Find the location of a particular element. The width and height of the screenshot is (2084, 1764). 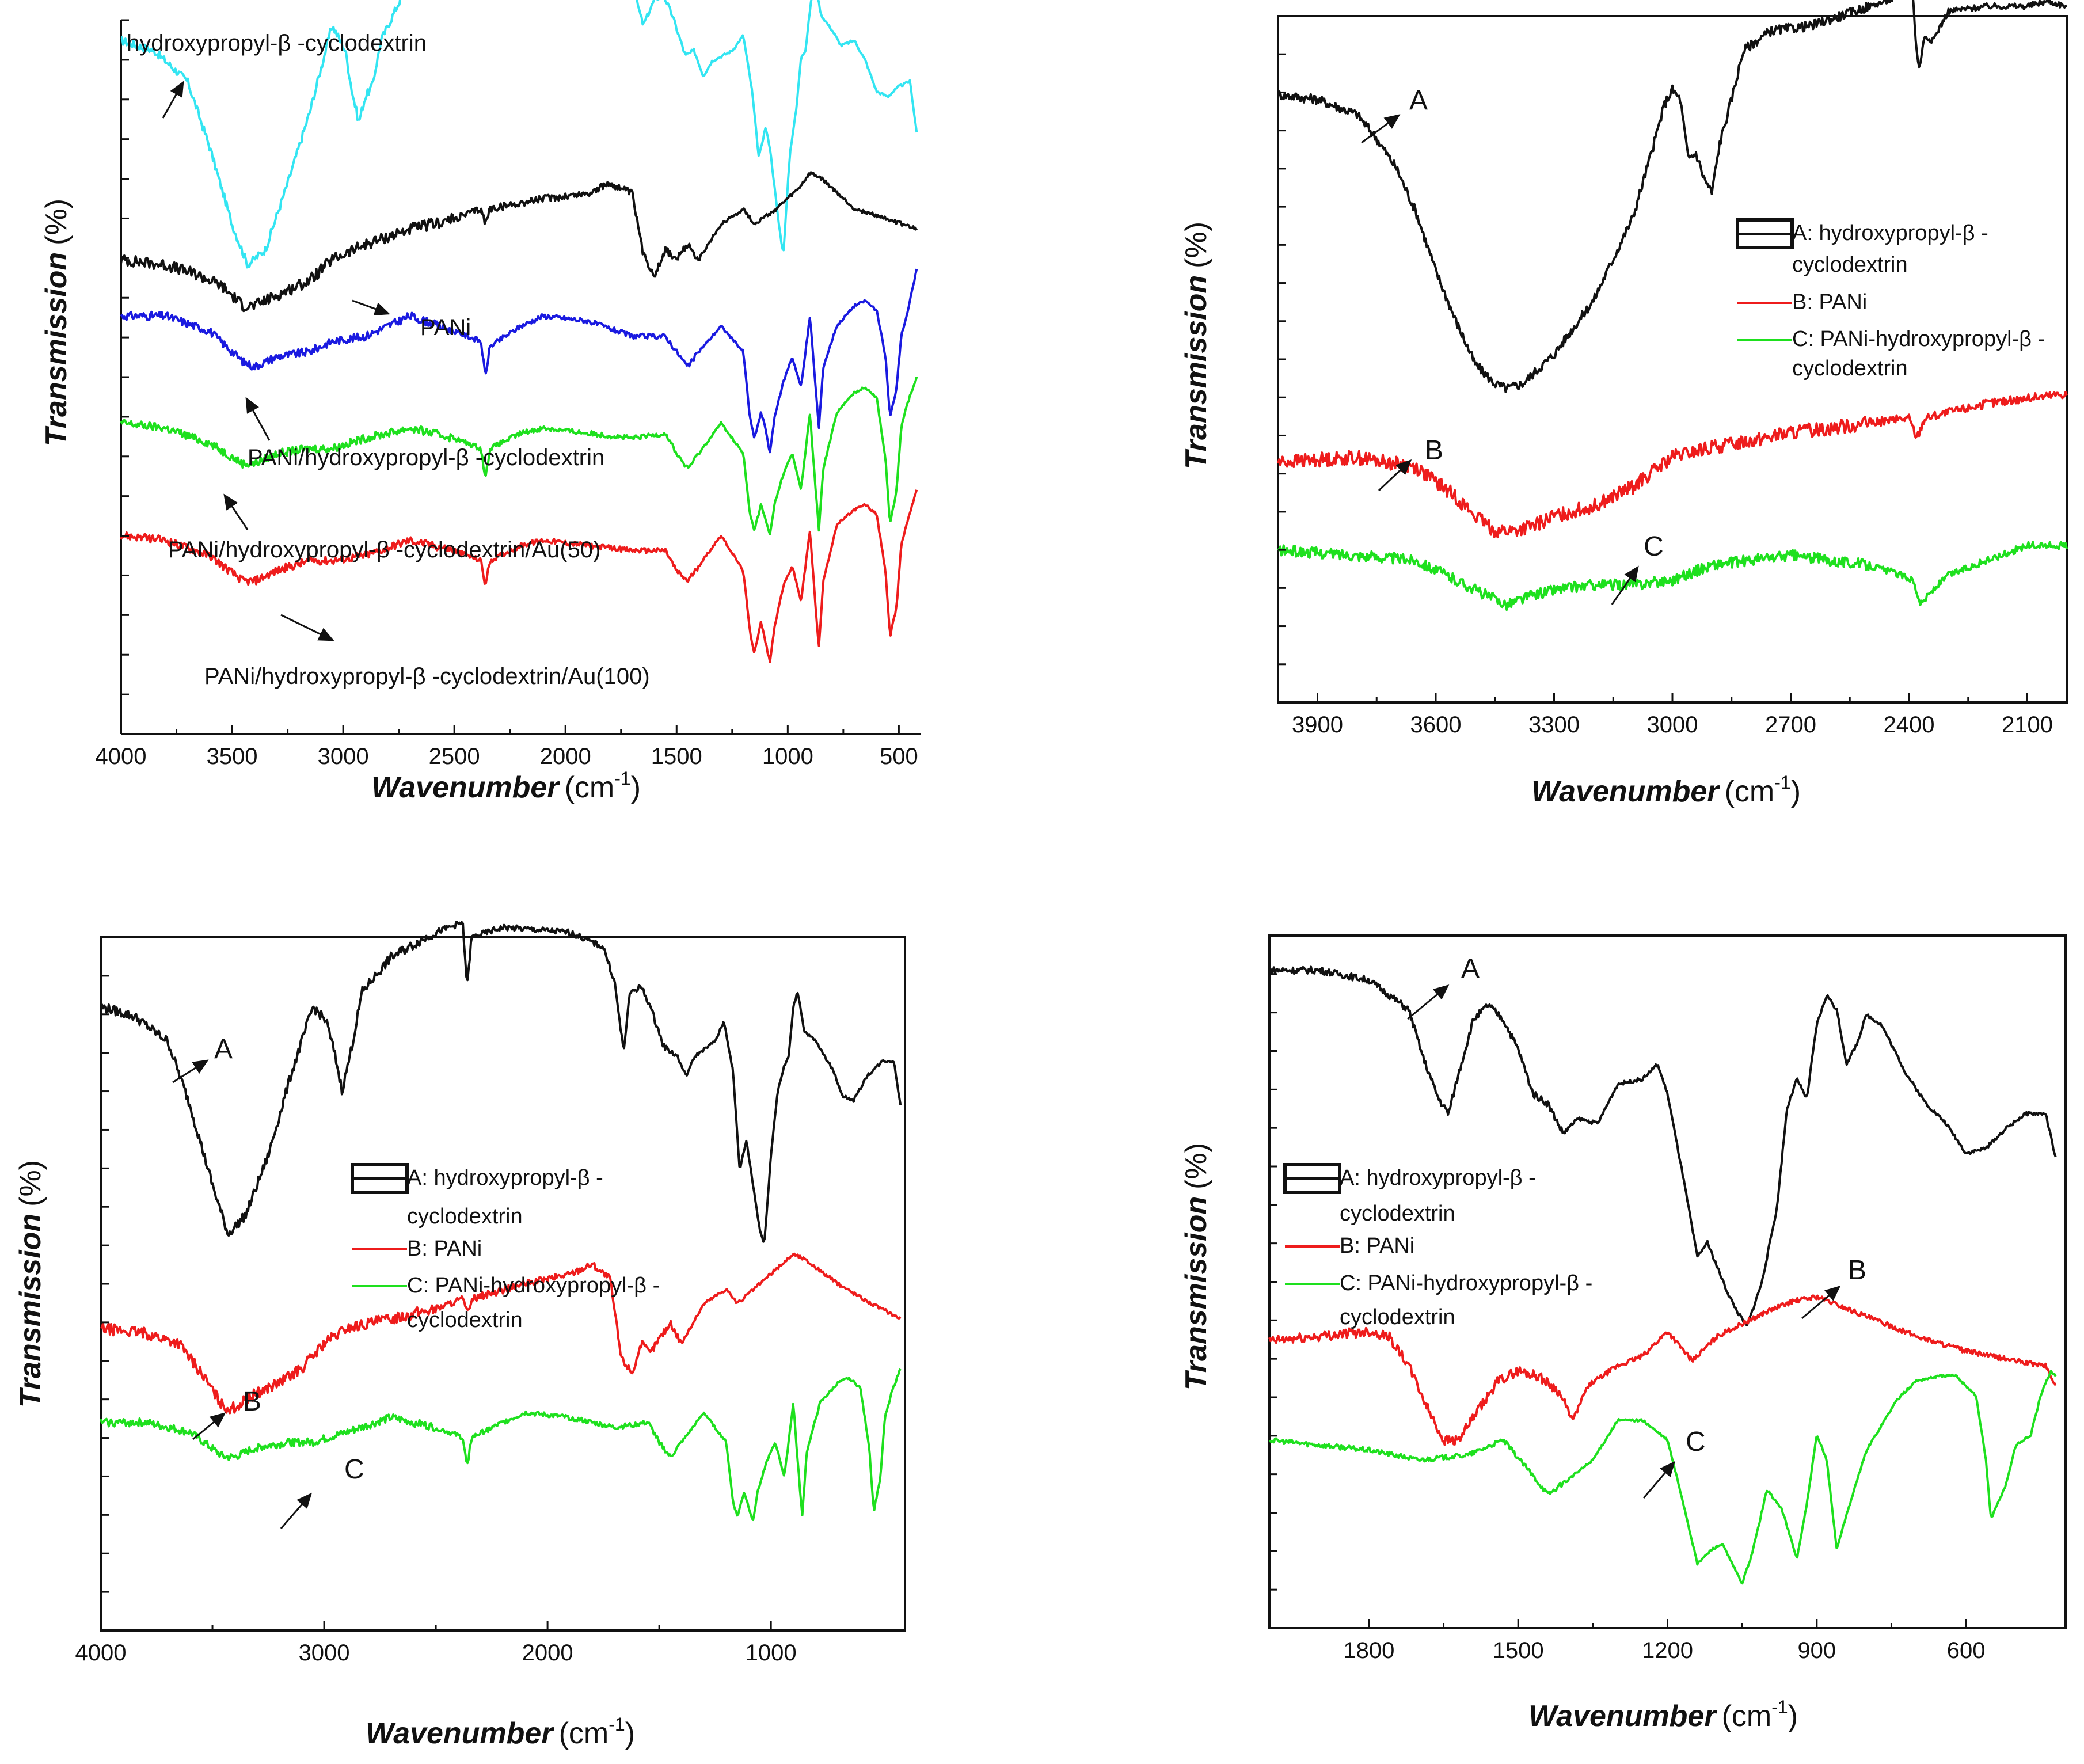

panel-4-ticks: 1800 1500 1200 900 600 is located at coordinates (1627, 1298).